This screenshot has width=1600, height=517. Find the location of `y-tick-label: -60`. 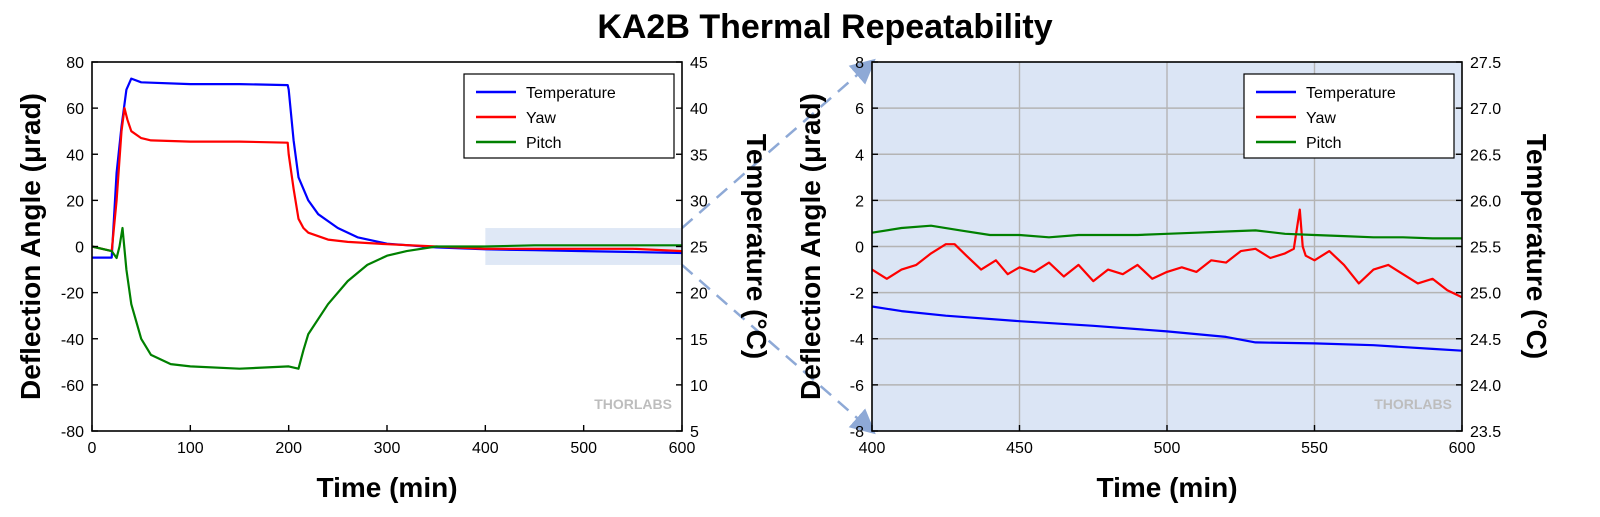

y-tick-label: -60 is located at coordinates (72, 386).